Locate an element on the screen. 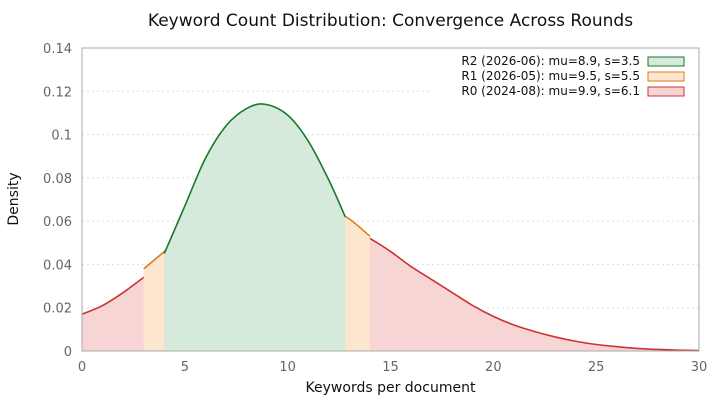 The height and width of the screenshot is (400, 728). y-tick-label: 0.04 is located at coordinates (57, 265).